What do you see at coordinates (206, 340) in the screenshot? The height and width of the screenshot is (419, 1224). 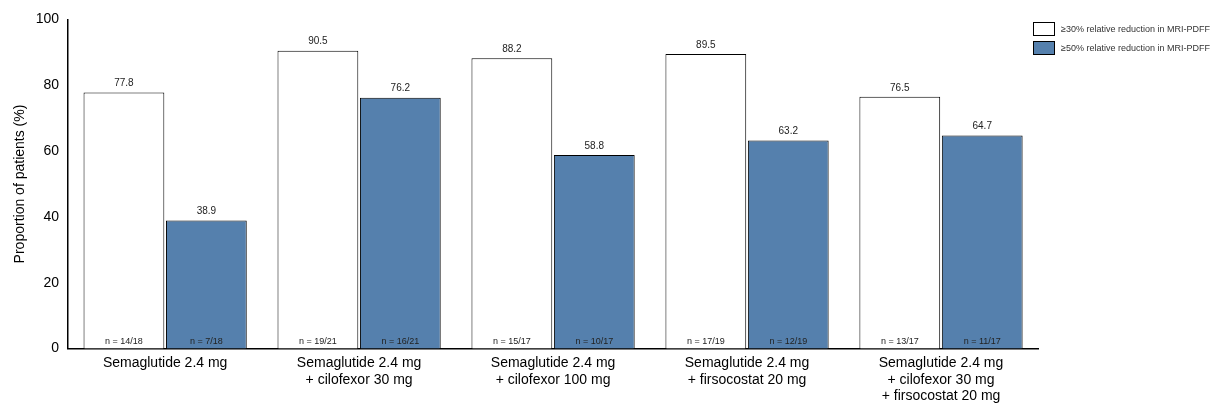 I see `annotation: n = 7/18` at bounding box center [206, 340].